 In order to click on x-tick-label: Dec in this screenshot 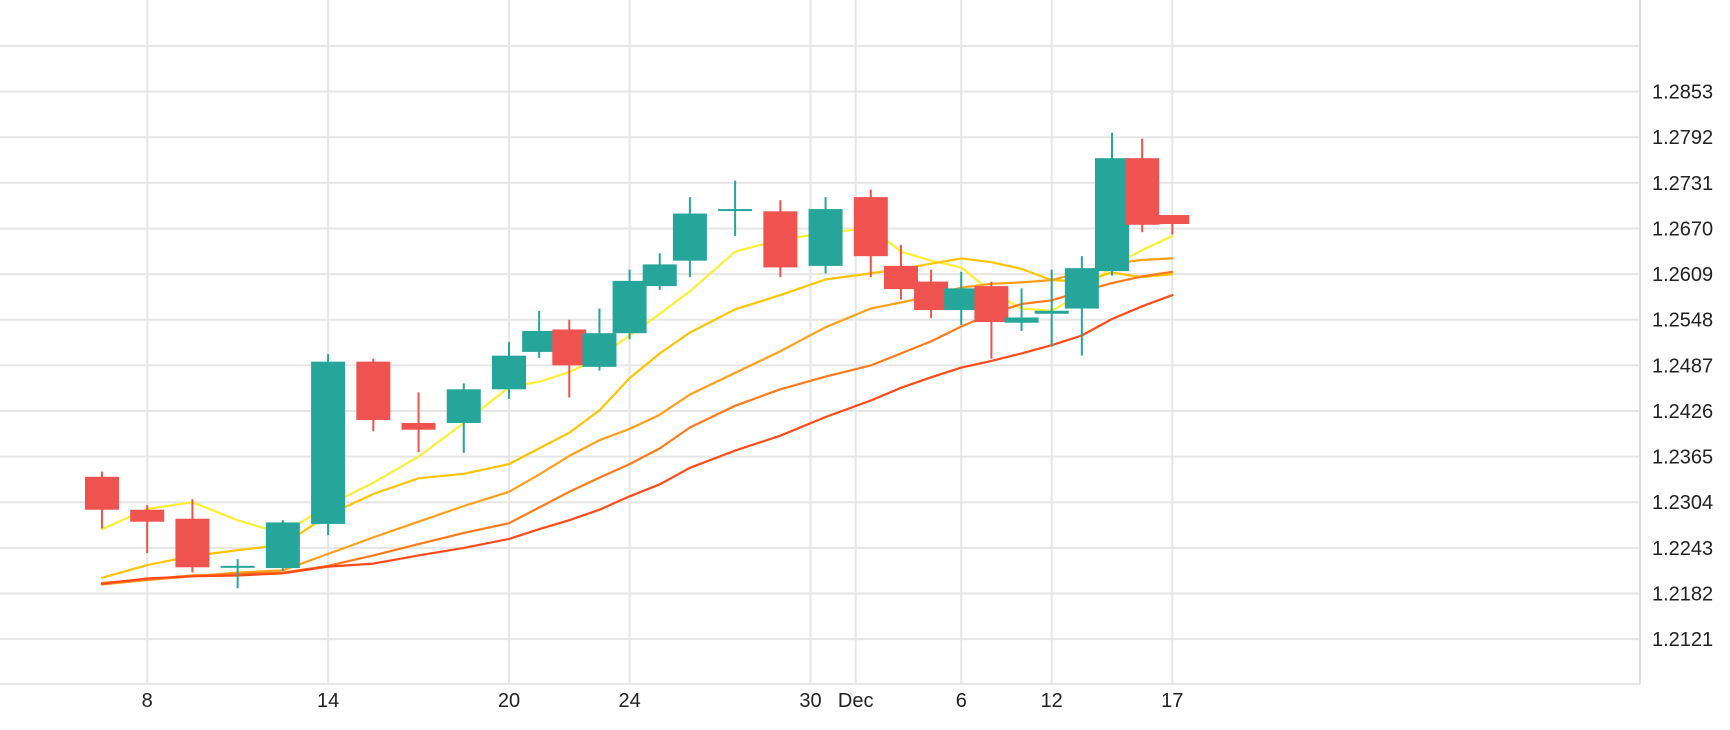, I will do `click(856, 701)`.